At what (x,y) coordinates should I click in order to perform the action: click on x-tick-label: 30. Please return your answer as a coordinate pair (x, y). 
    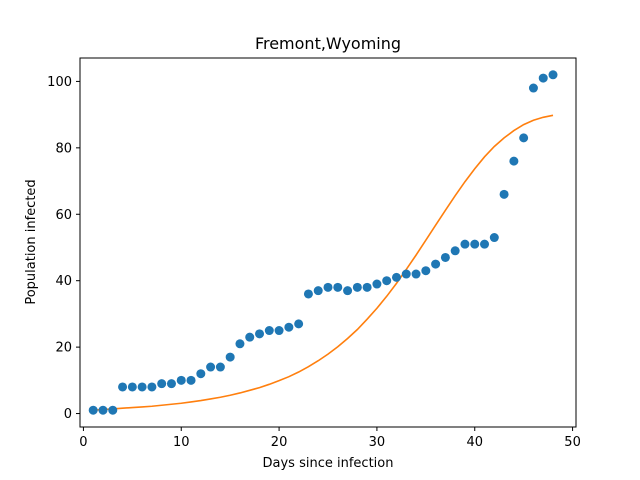
    Looking at the image, I should click on (377, 442).